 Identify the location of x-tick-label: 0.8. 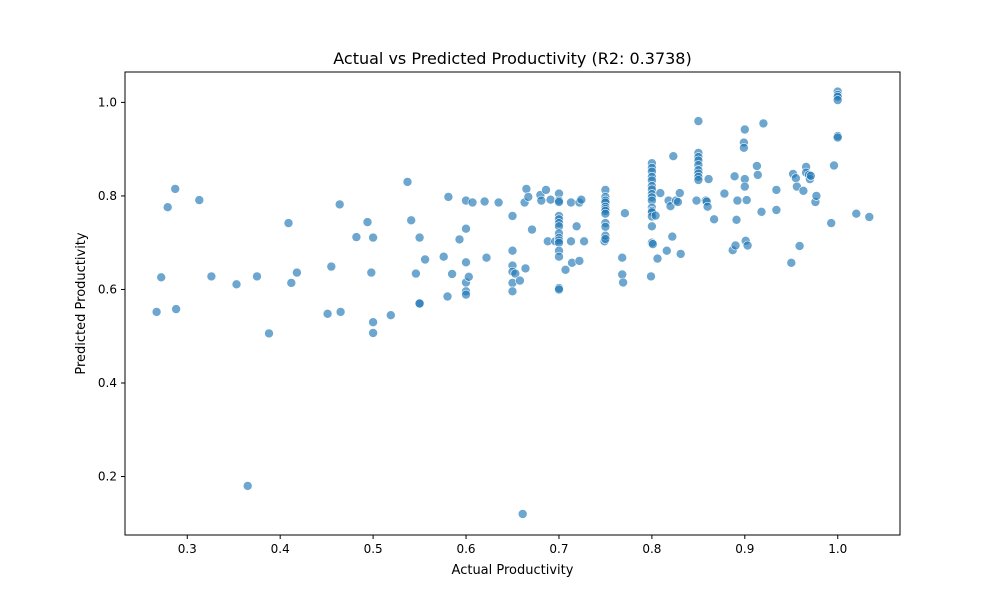
(651, 549).